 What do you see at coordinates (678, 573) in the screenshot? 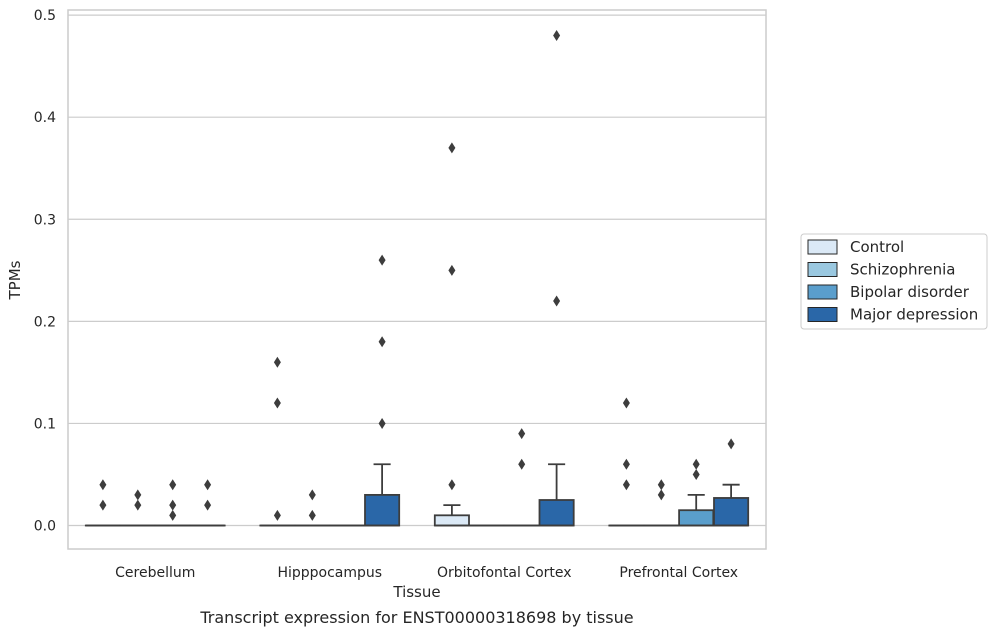
I see `x-tick-label: Prefrontal Cortex` at bounding box center [678, 573].